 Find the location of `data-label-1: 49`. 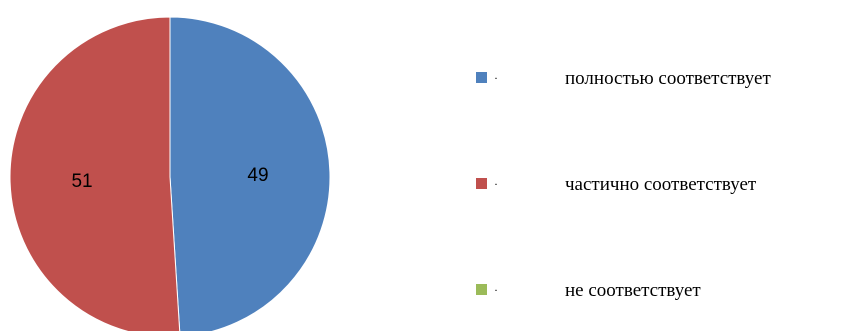

data-label-1: 49 is located at coordinates (257, 175).